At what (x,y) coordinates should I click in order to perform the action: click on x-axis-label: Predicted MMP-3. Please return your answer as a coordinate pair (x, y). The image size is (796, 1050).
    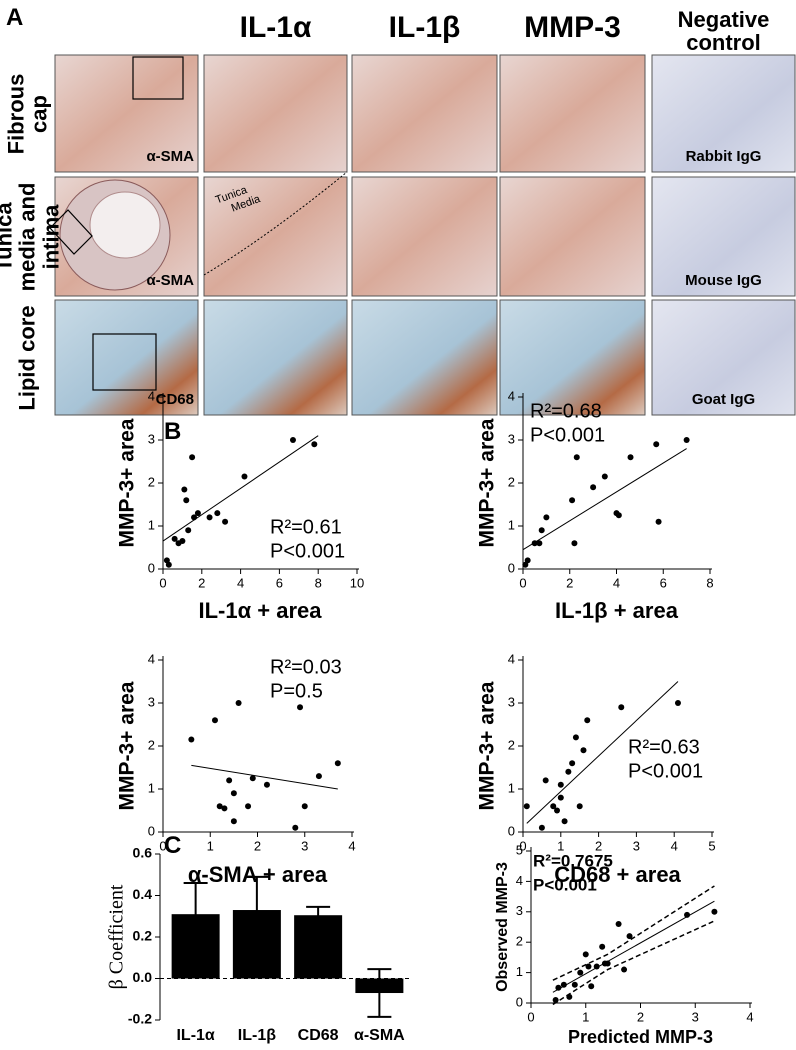
    Looking at the image, I should click on (640, 1037).